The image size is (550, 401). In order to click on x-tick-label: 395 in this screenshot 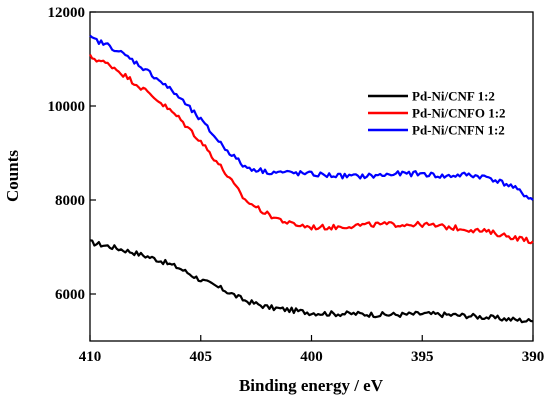, I will do `click(422, 357)`.